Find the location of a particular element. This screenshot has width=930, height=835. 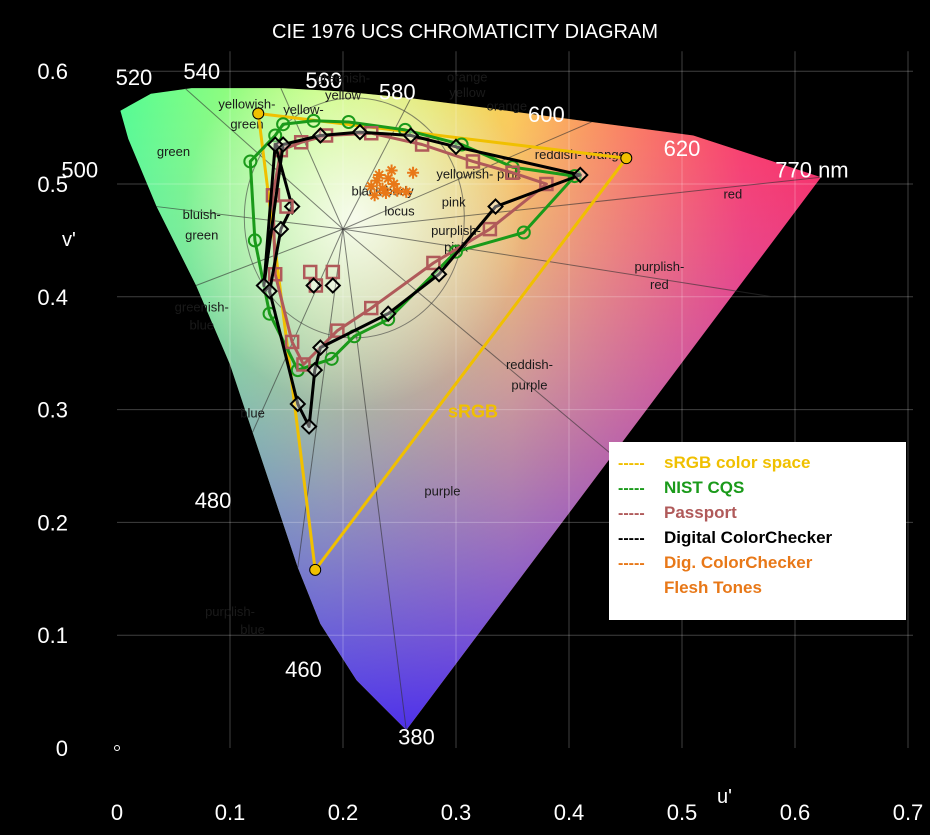

x-tick-label: 0.2 is located at coordinates (343, 812).